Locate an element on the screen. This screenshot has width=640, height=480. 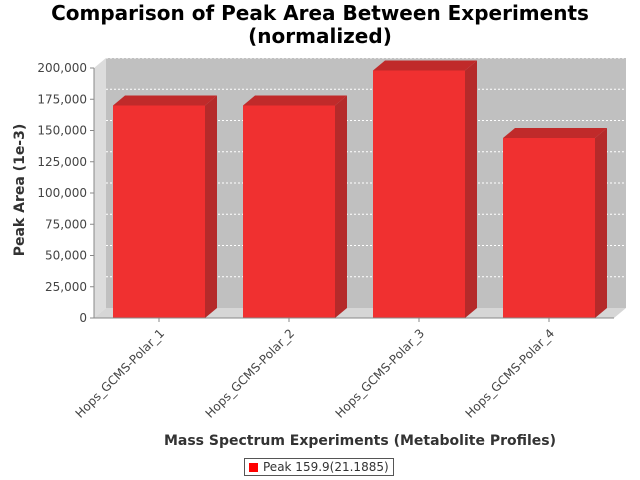
y-tick-label: 0 is located at coordinates (83, 318).